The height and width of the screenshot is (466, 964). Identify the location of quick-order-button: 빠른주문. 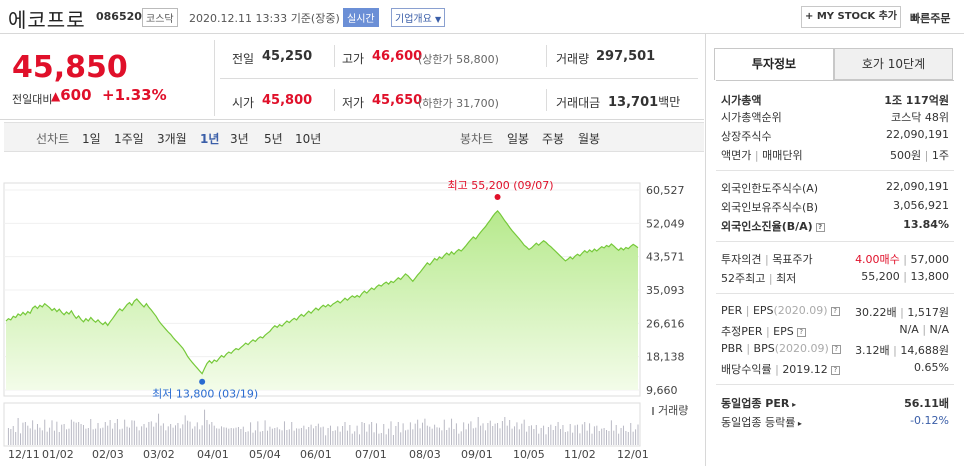
(930, 18).